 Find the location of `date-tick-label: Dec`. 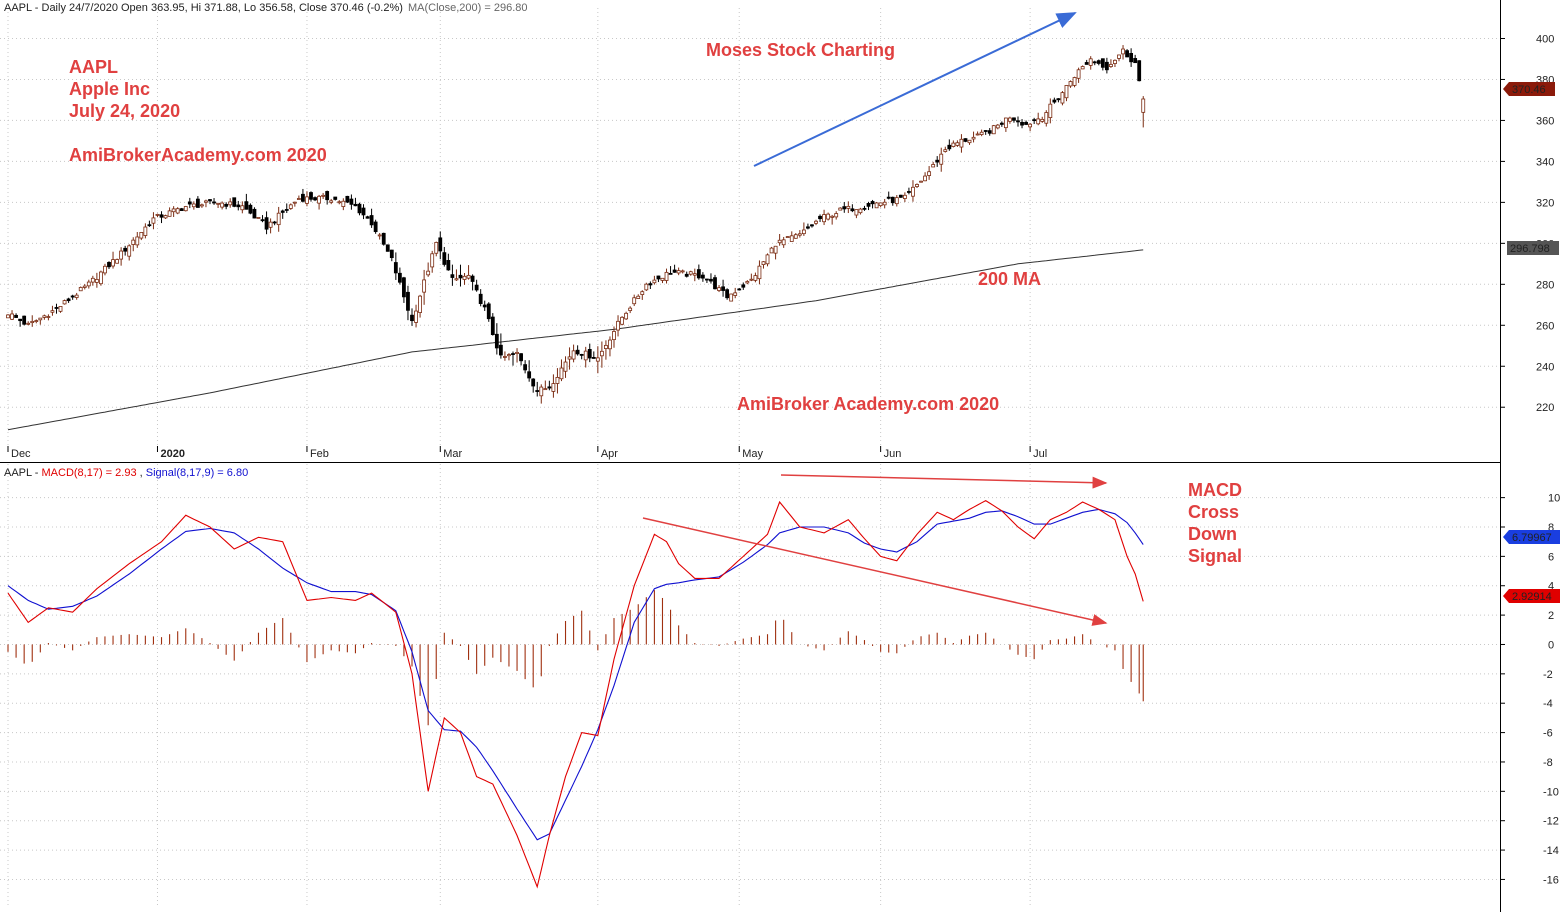

date-tick-label: Dec is located at coordinates (21, 454).